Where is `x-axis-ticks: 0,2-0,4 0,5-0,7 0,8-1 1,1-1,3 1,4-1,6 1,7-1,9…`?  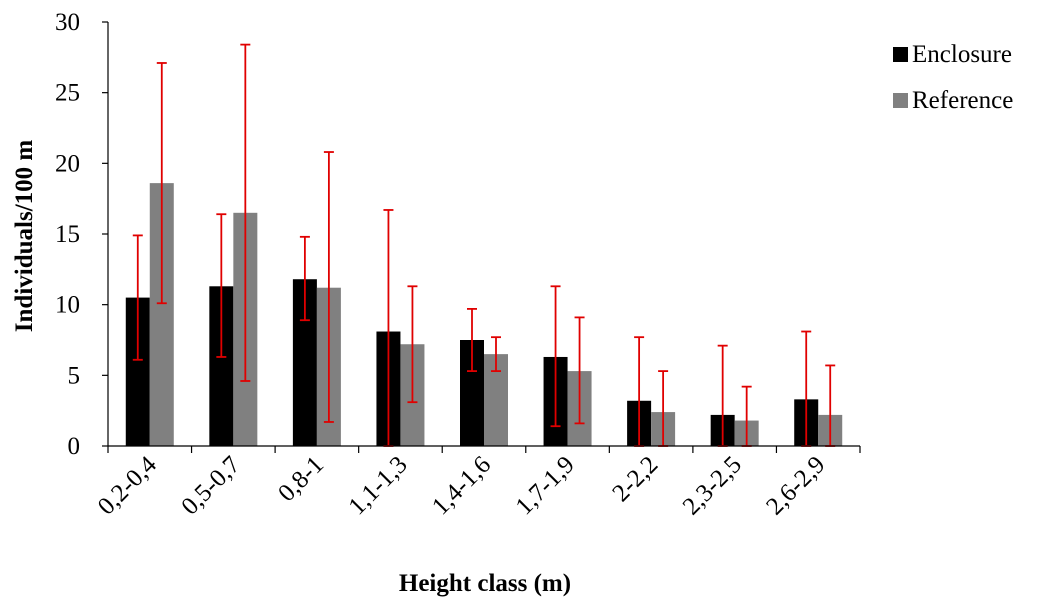 x-axis-ticks: 0,2-0,4 0,5-0,7 0,8-1 1,1-1,3 1,4-1,6 1,7-1,9… is located at coordinates (477, 483).